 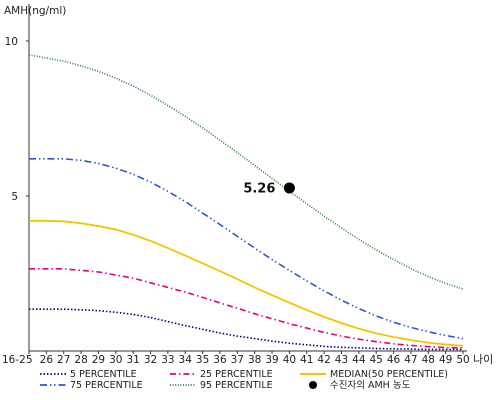 I want to click on x-tick-label: 39, so click(x=271, y=360).